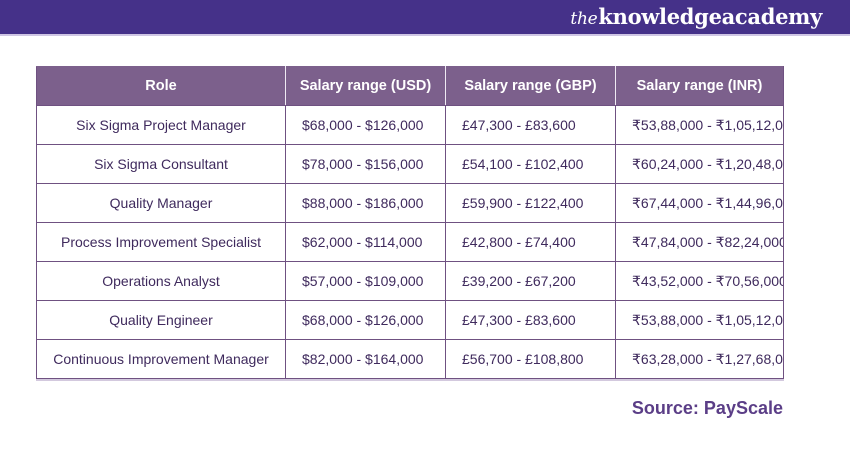 The width and height of the screenshot is (850, 450). I want to click on gbp-cell: £56,700 - £108,800, so click(530, 359).